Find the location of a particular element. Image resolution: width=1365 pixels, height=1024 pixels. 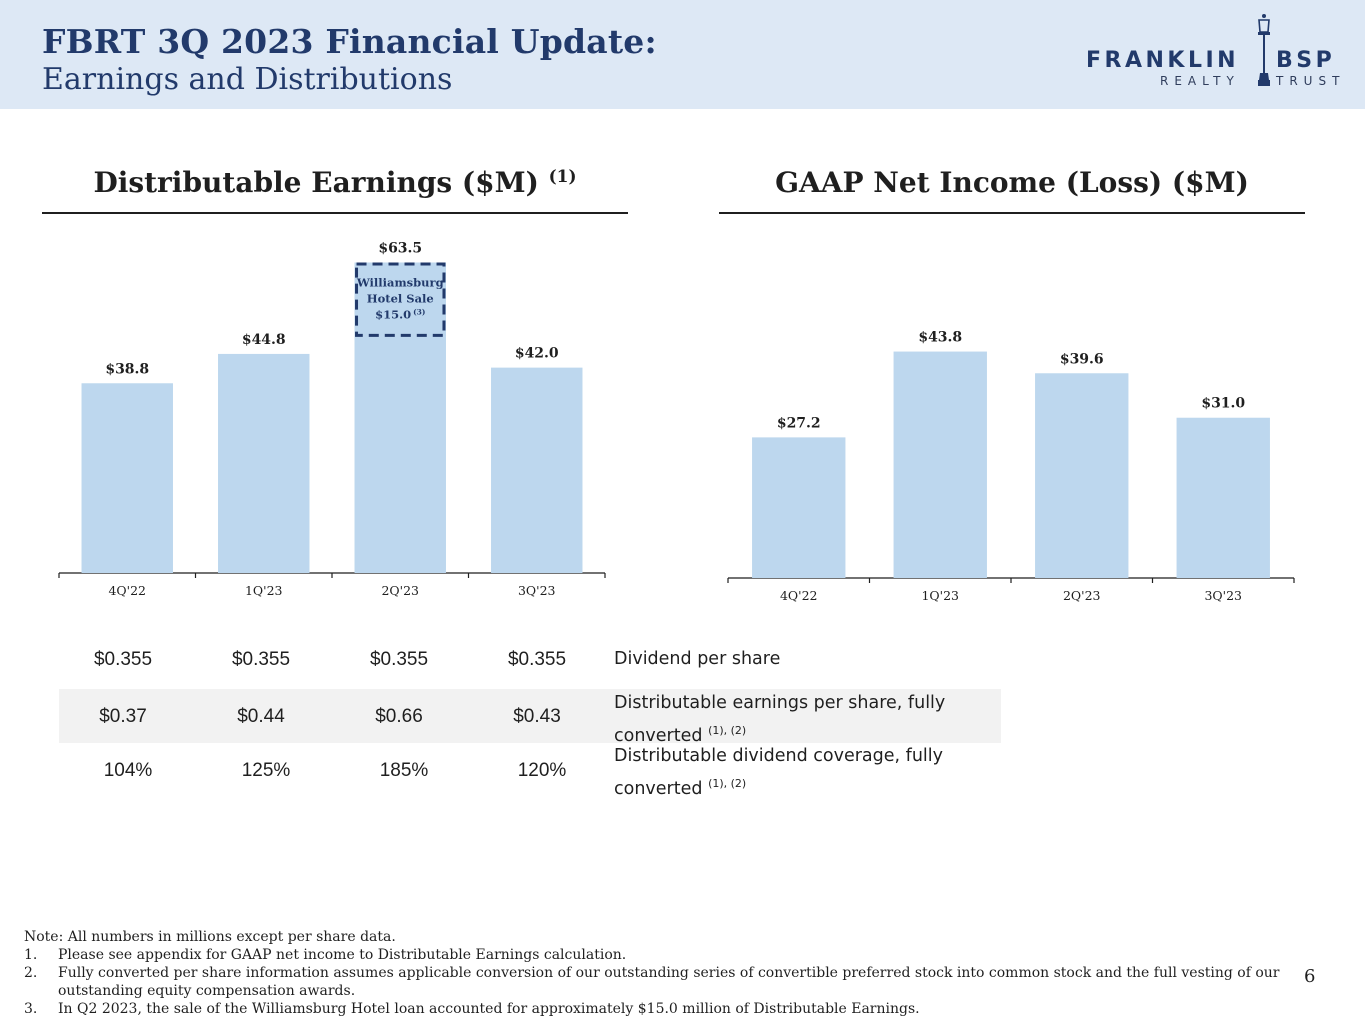

annotation-box is located at coordinates (400, 299).